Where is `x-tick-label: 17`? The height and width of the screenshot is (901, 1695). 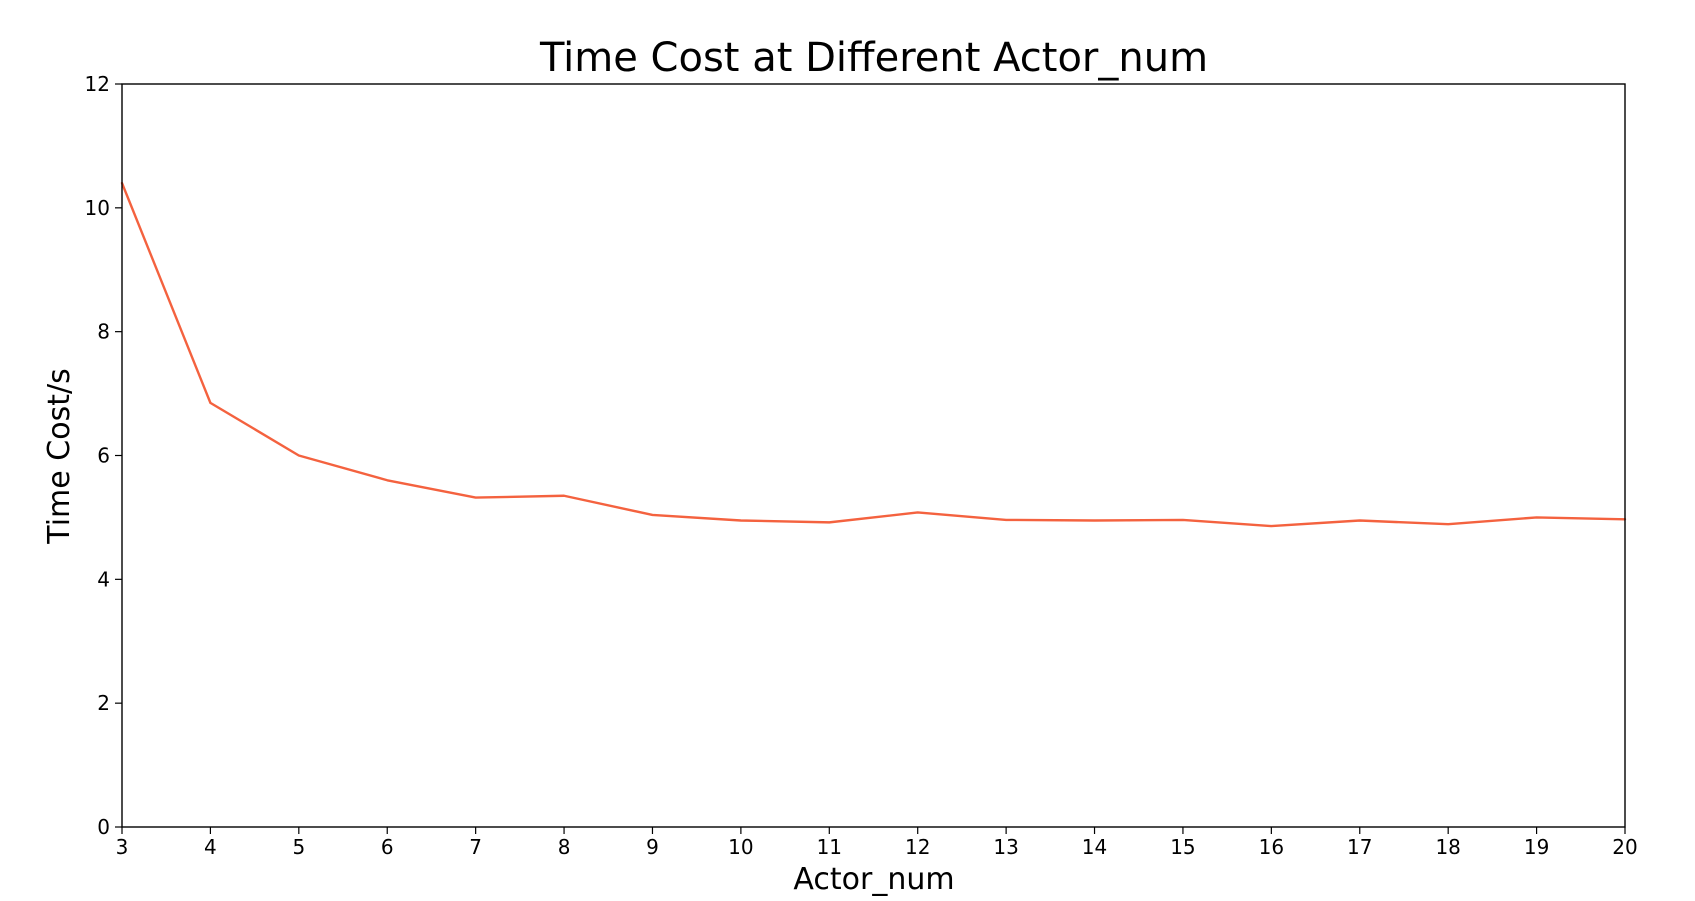
x-tick-label: 17 is located at coordinates (1359, 847).